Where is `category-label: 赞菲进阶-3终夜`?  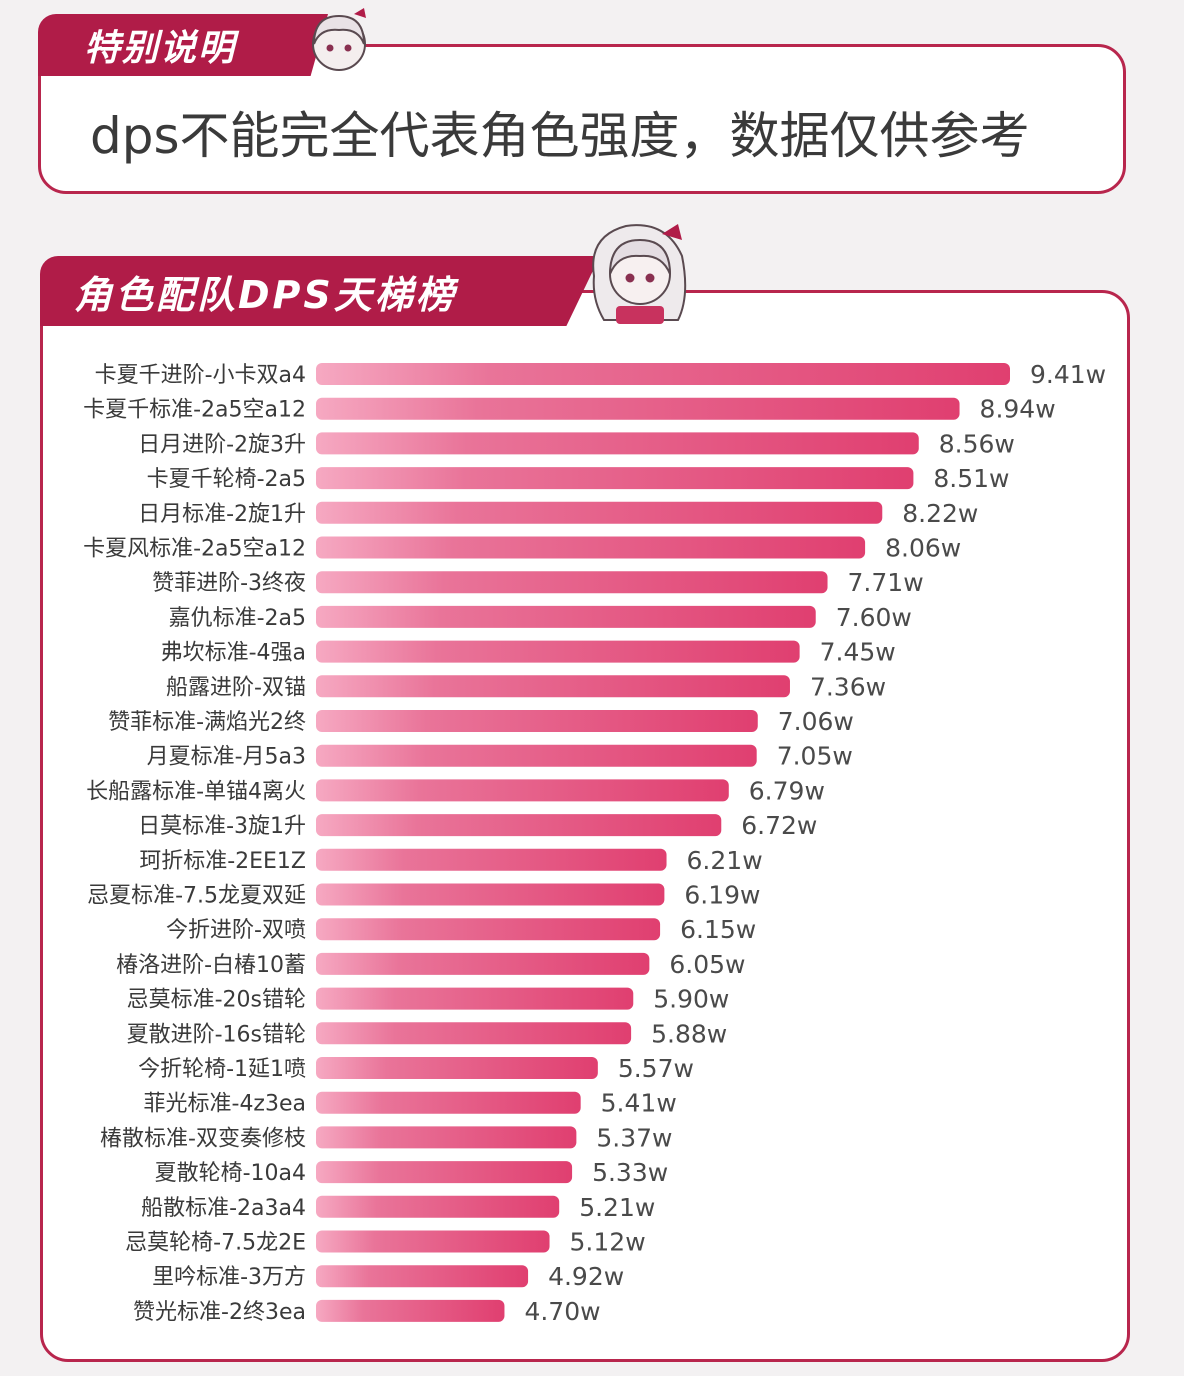 category-label: 赞菲进阶-3终夜 is located at coordinates (229, 583).